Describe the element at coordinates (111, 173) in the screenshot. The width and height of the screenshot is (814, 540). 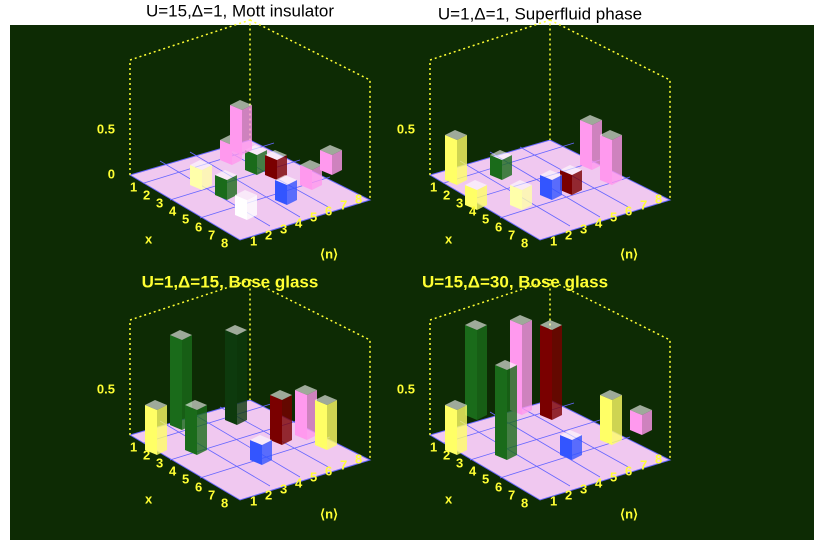
I see `z-tick-label: 0` at that location.